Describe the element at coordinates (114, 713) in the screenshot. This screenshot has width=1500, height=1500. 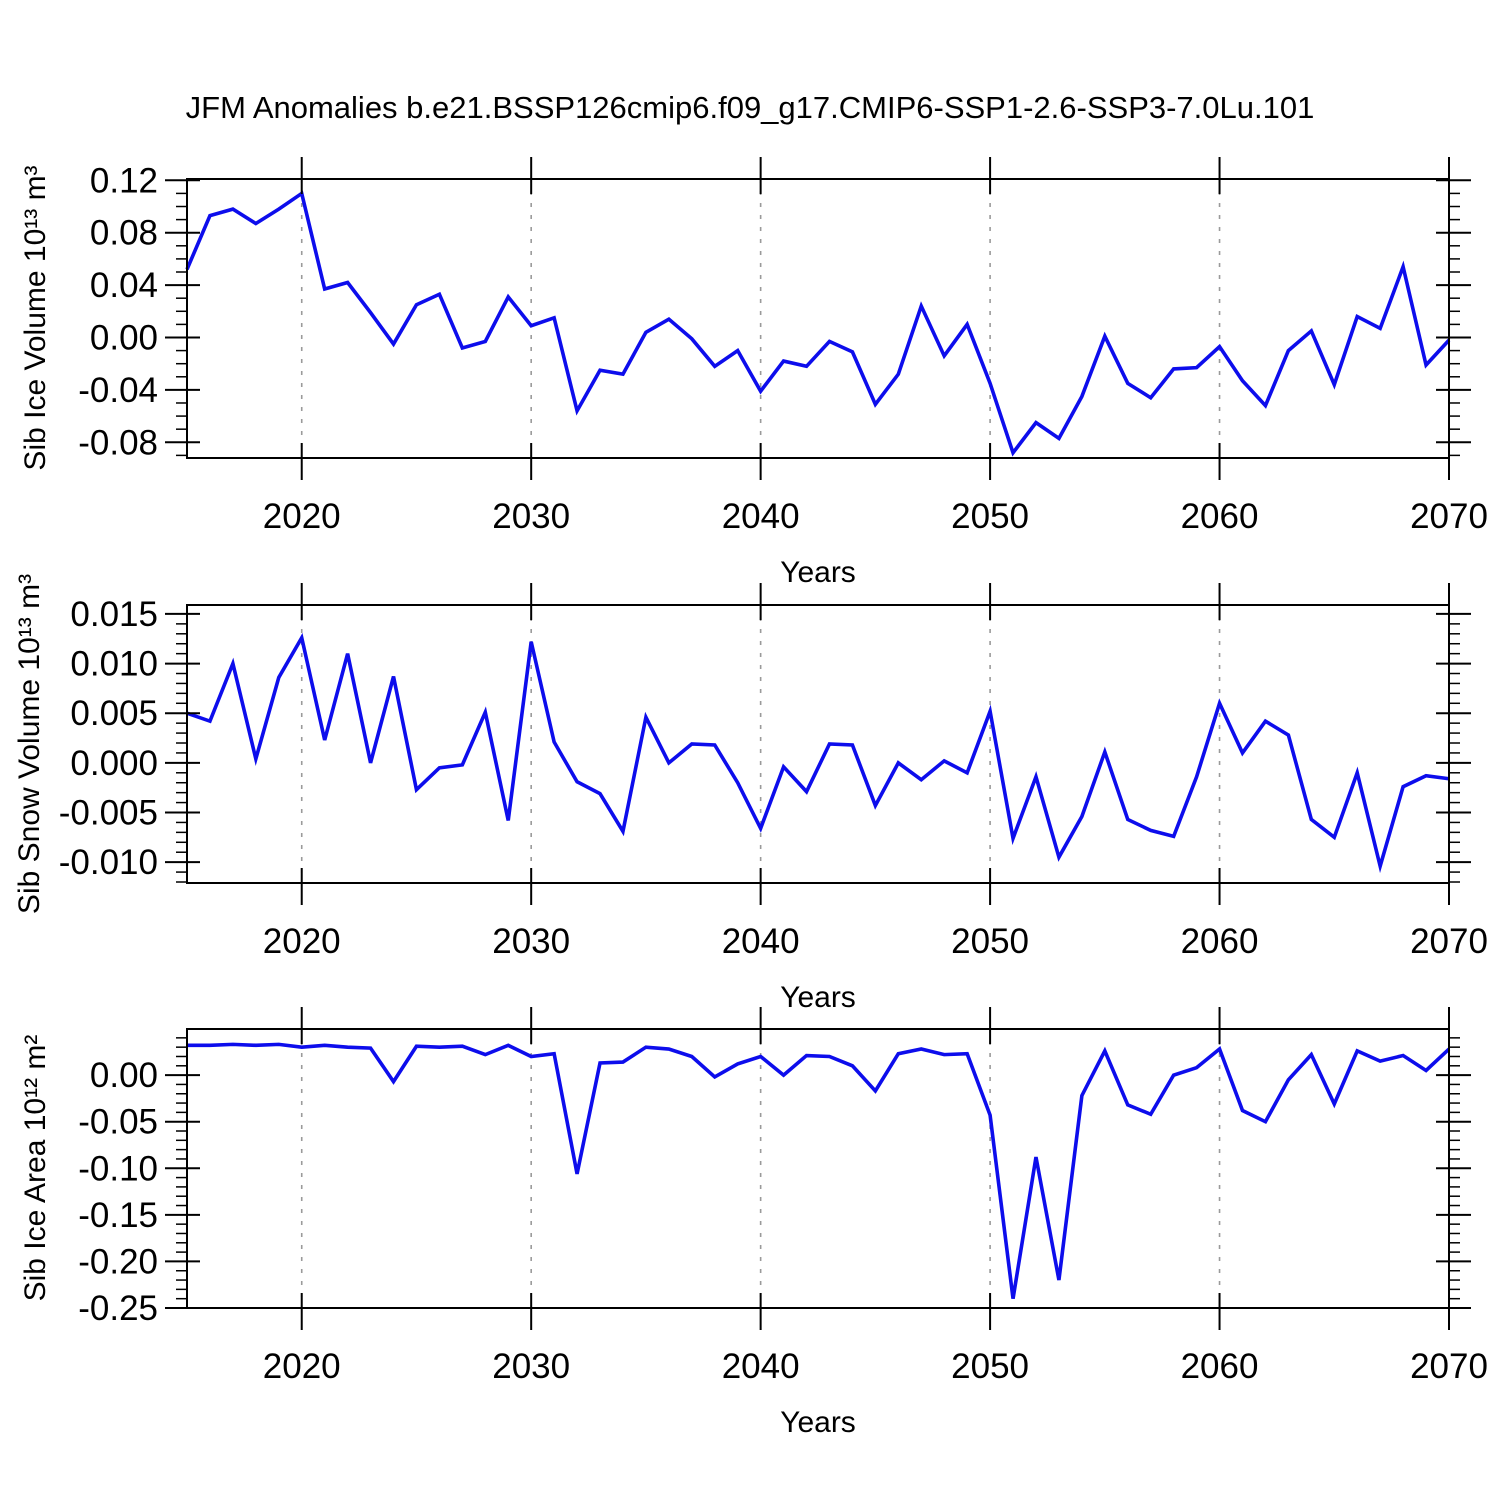
I see `y-tick-label: 0.005` at that location.